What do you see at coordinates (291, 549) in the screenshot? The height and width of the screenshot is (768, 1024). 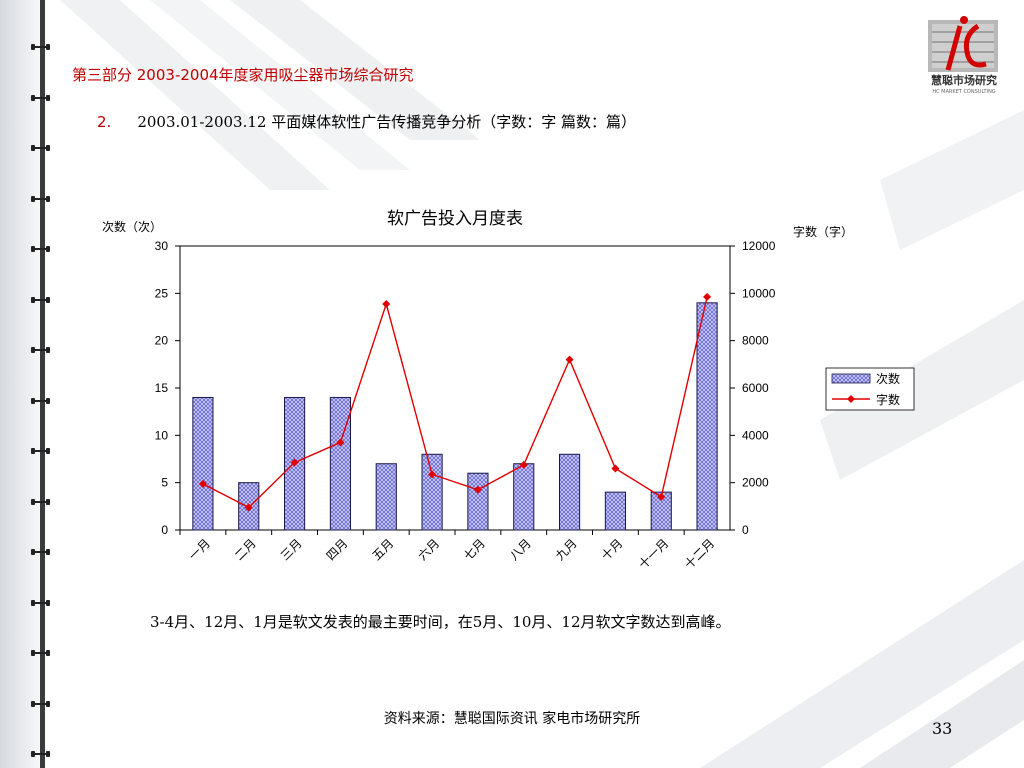 I see `x-tick-label: 三月` at bounding box center [291, 549].